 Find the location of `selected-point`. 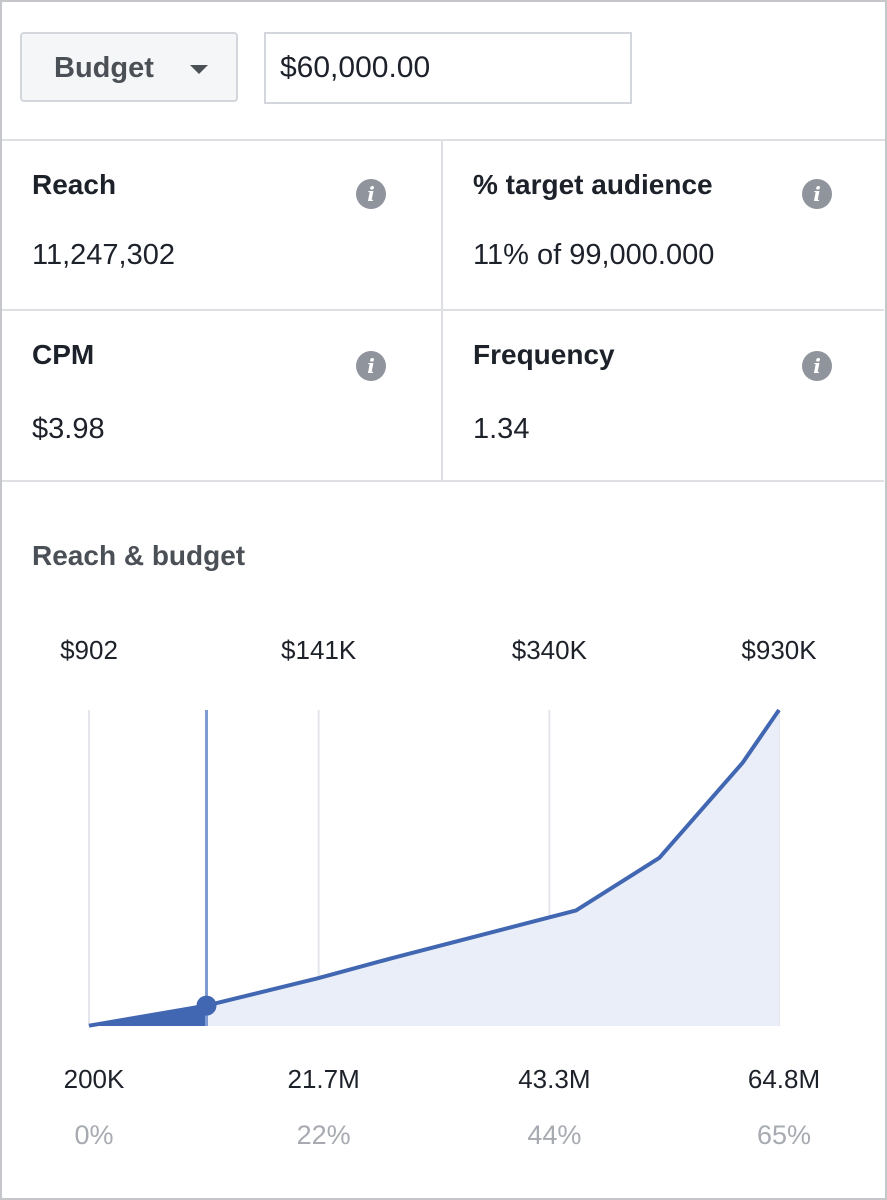

selected-point is located at coordinates (206, 1005).